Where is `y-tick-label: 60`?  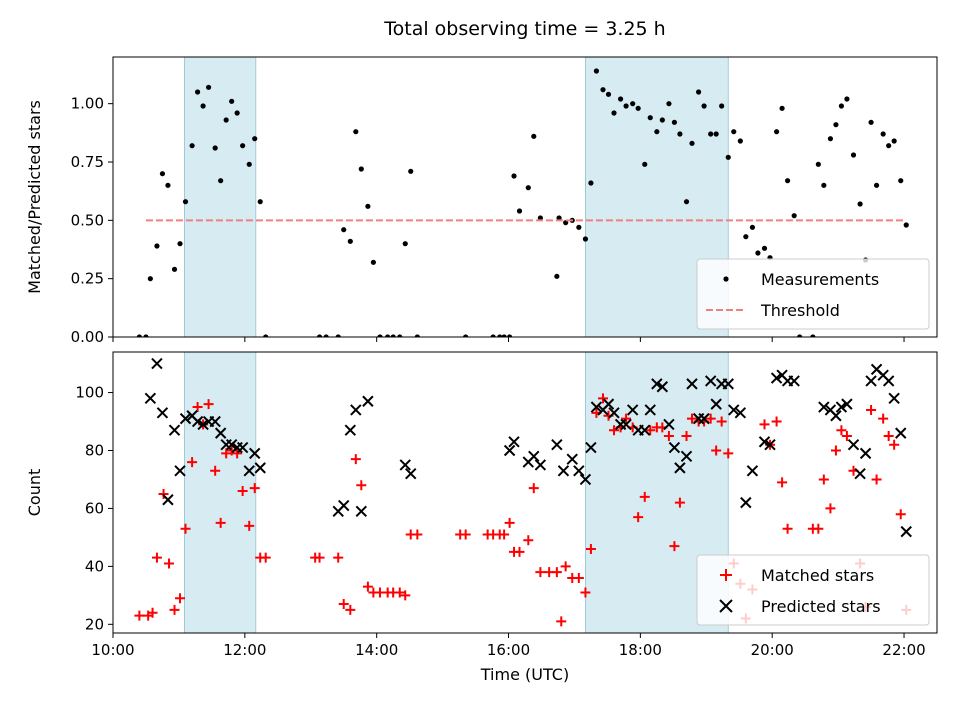 y-tick-label: 60 is located at coordinates (94, 508).